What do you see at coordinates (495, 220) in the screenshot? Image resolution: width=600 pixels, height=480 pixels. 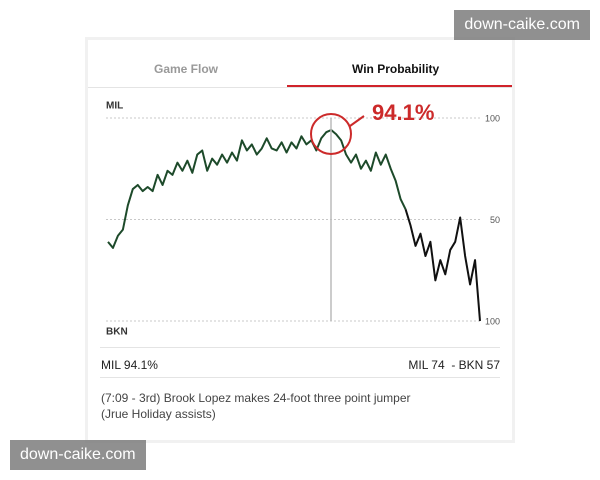 I see `y-tick-label: 50` at bounding box center [495, 220].